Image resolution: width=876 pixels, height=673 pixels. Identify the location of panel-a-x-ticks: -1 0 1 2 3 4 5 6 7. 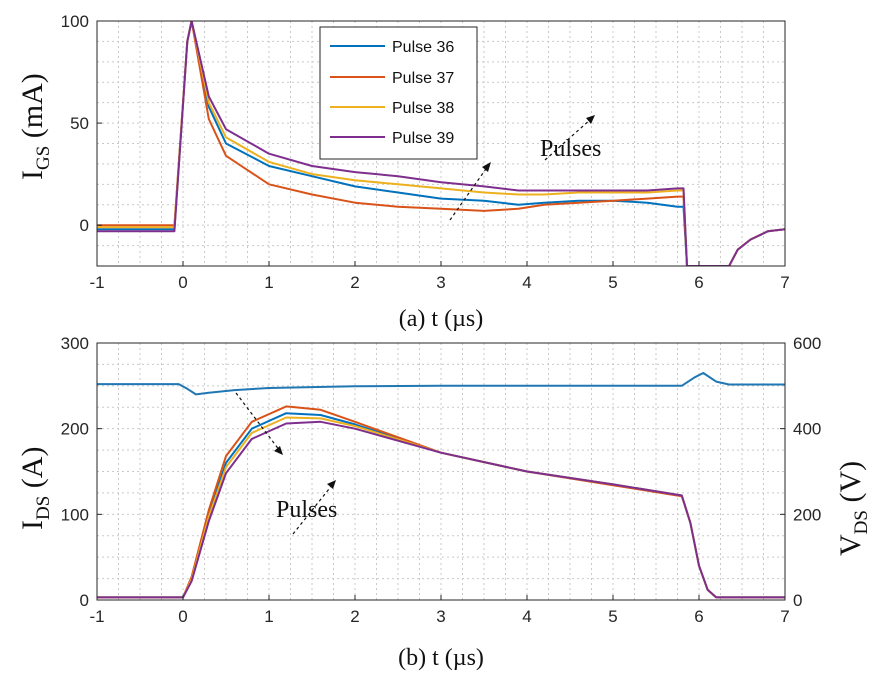
(439, 276).